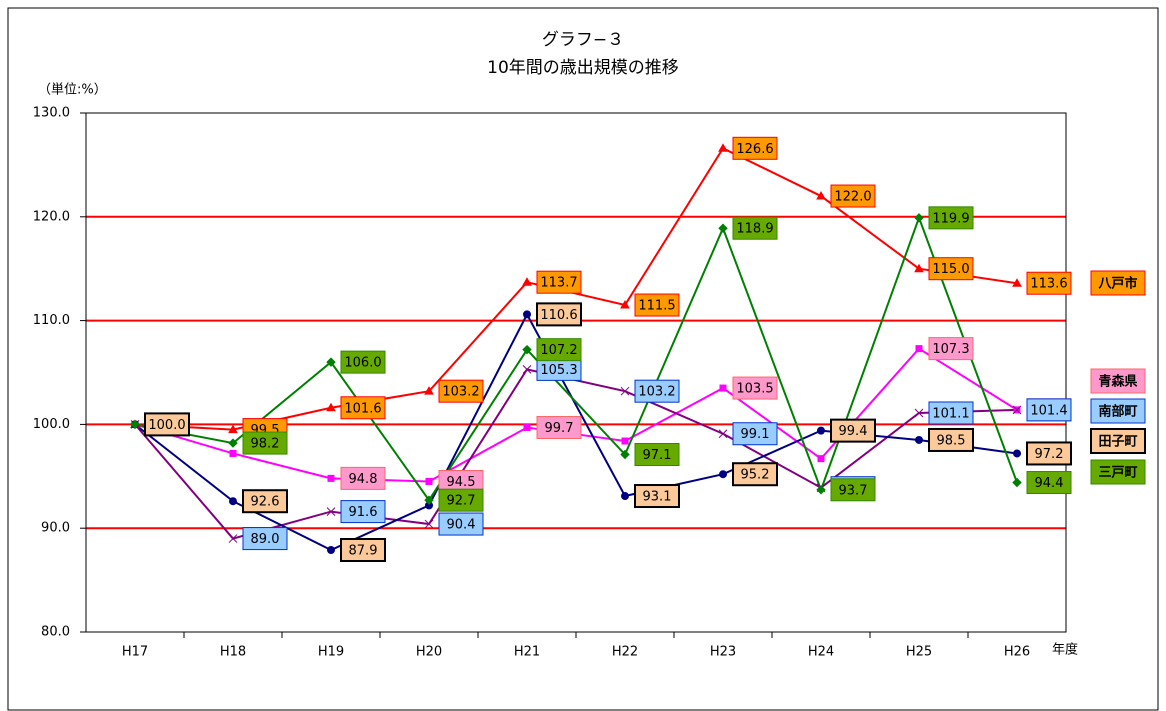  What do you see at coordinates (919, 652) in the screenshot?
I see `x-tick-label: H25` at bounding box center [919, 652].